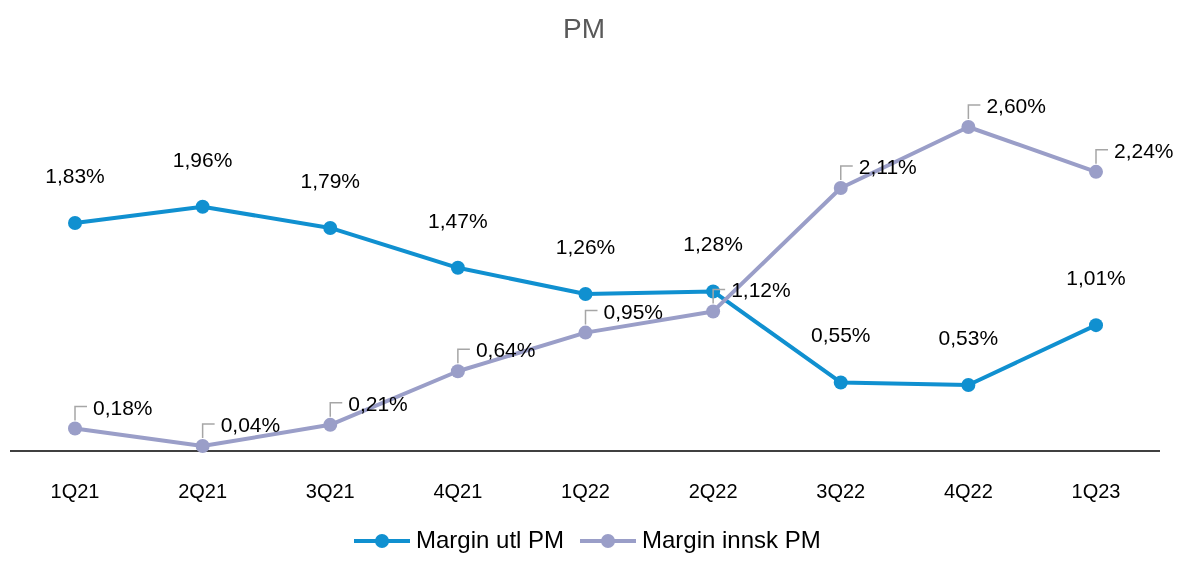  I want to click on x-tick-label: 2Q22, so click(713, 491).